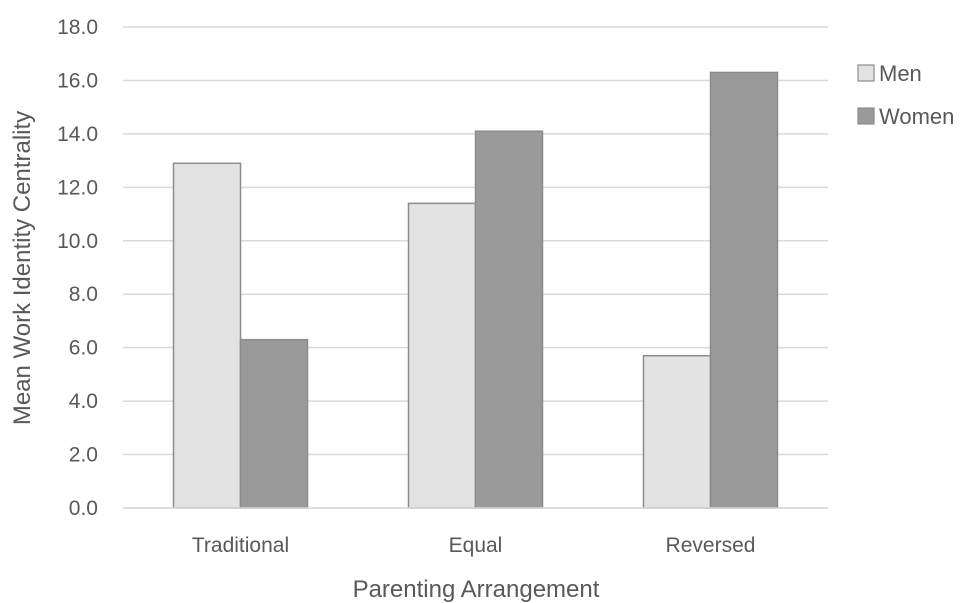  What do you see at coordinates (77, 268) in the screenshot?
I see `y-axis-tick-labels: 0.0 2.0 4.0 6.0 8.0 10.0 12.0 14.0 16.0 18.0` at bounding box center [77, 268].